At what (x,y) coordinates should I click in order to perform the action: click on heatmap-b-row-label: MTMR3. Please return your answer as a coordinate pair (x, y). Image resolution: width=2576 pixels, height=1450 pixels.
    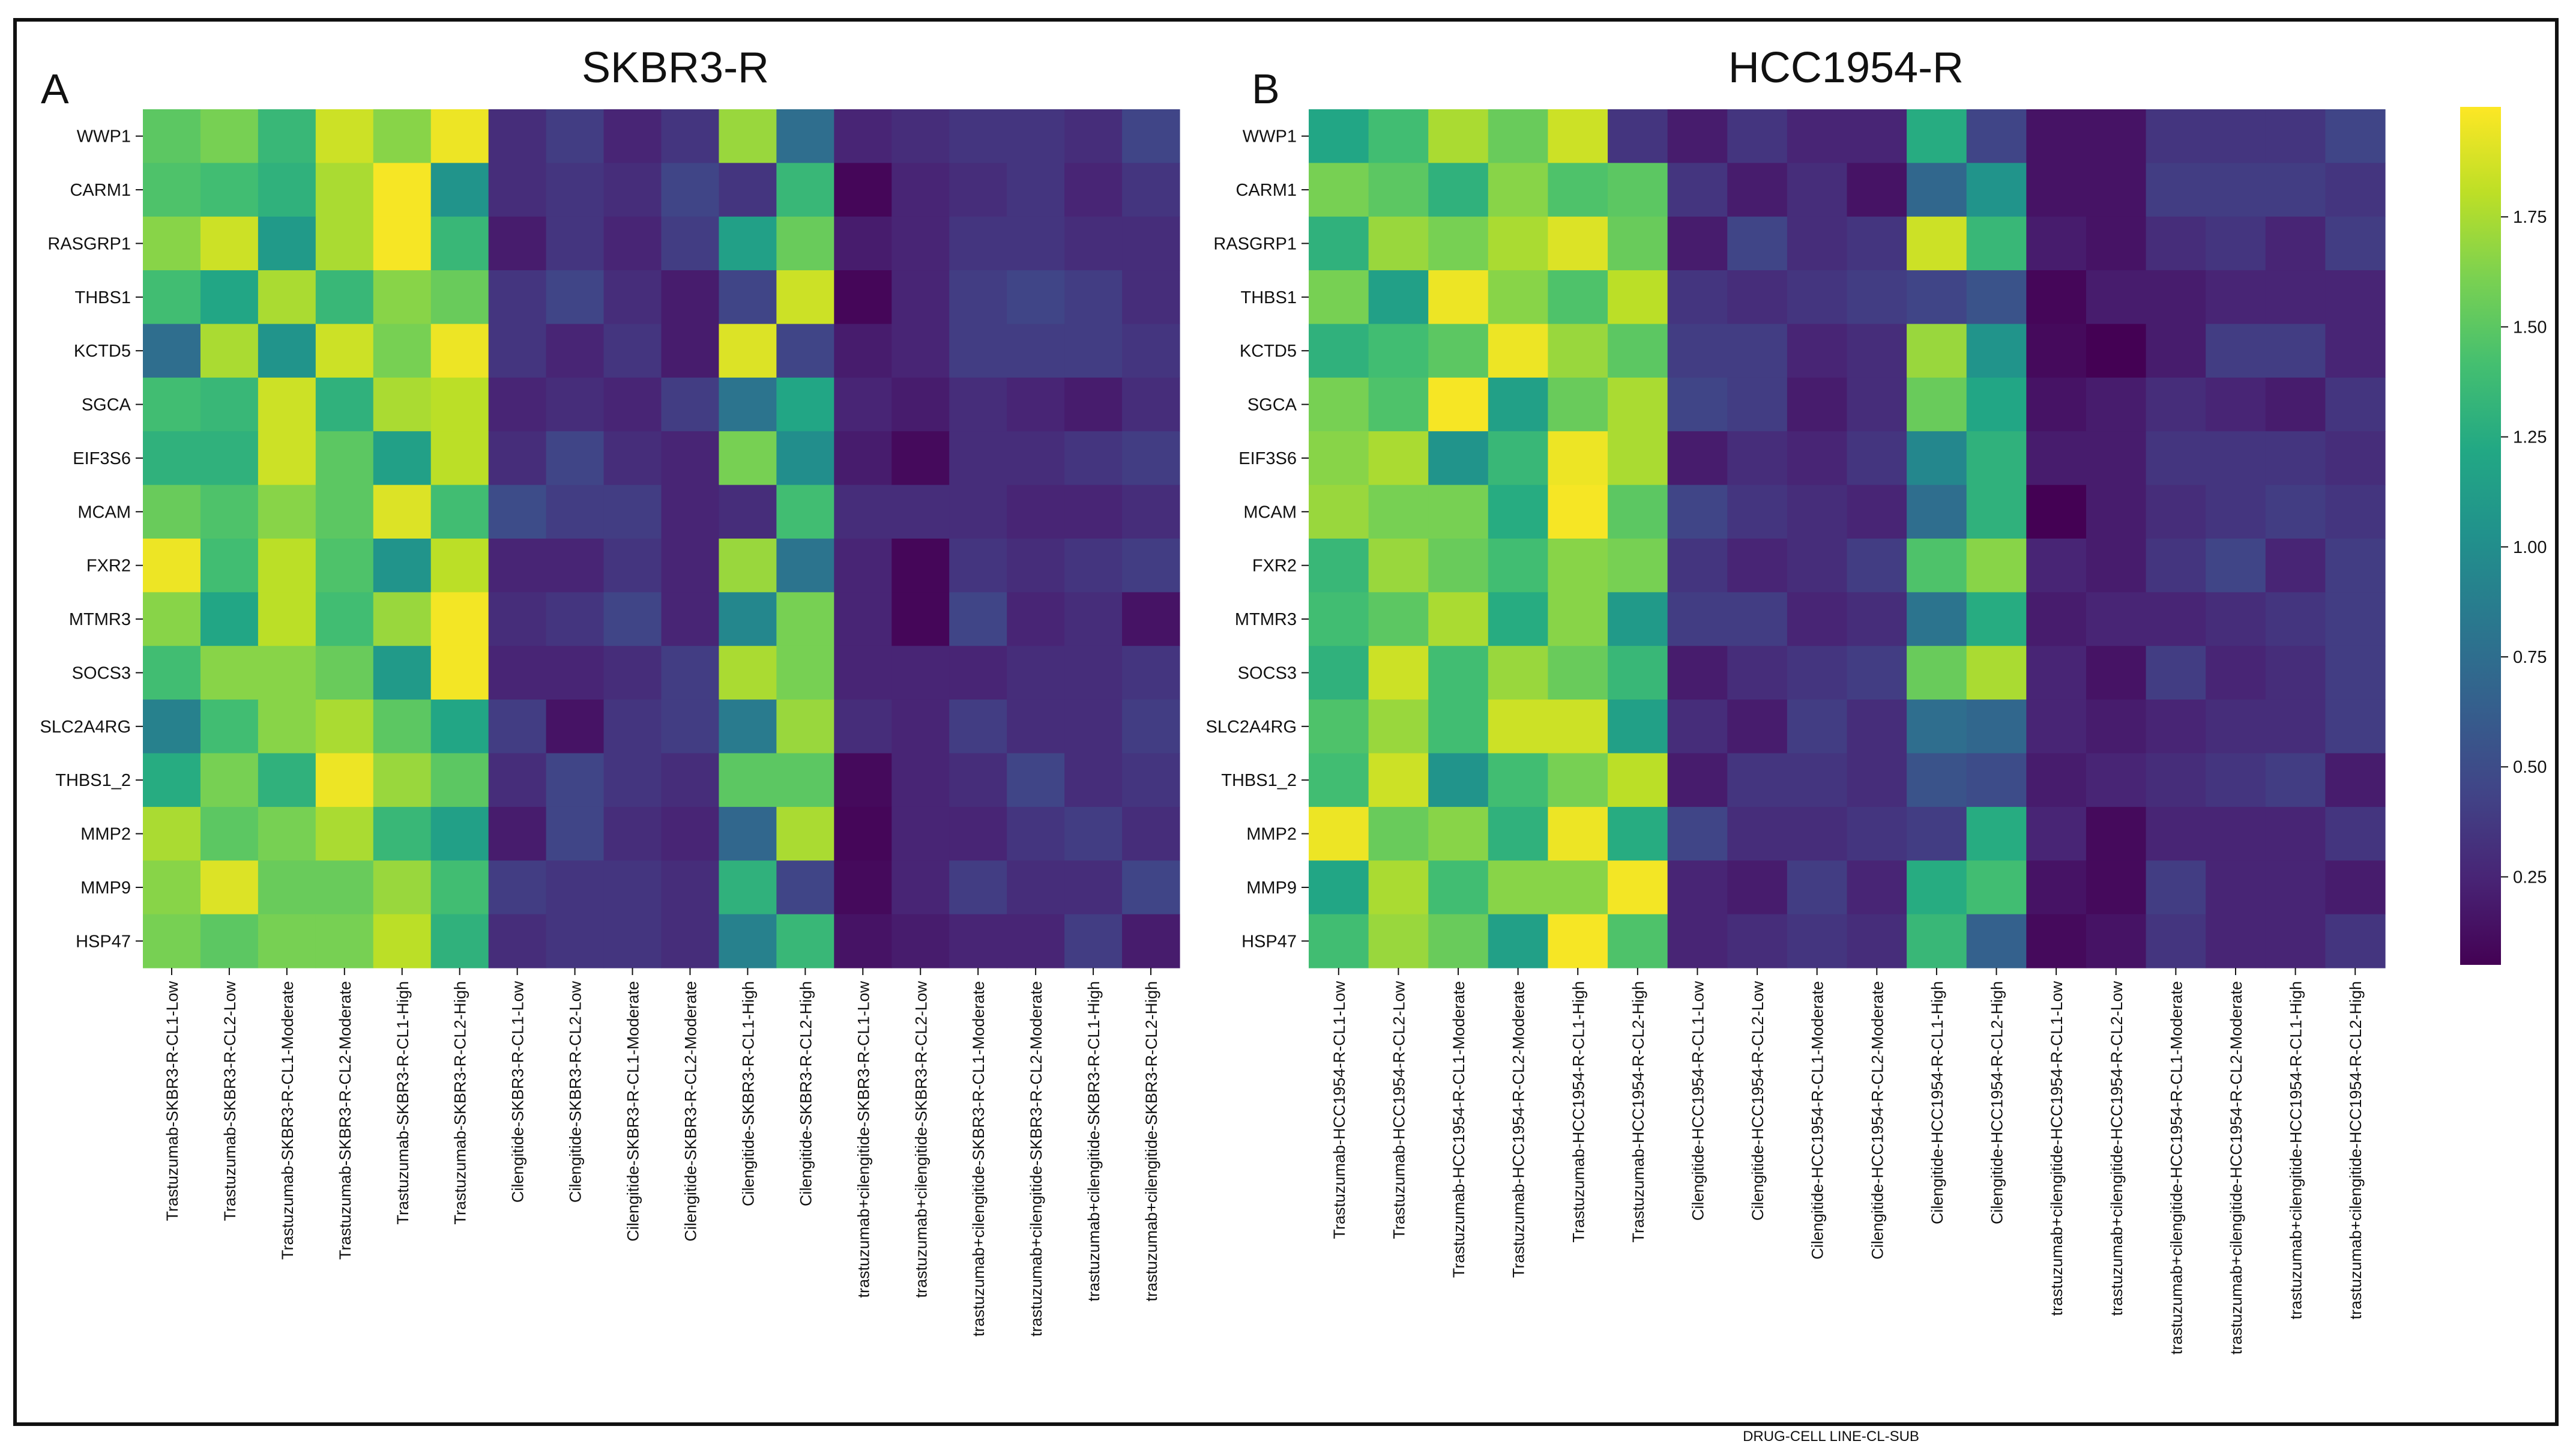
    Looking at the image, I should click on (1266, 620).